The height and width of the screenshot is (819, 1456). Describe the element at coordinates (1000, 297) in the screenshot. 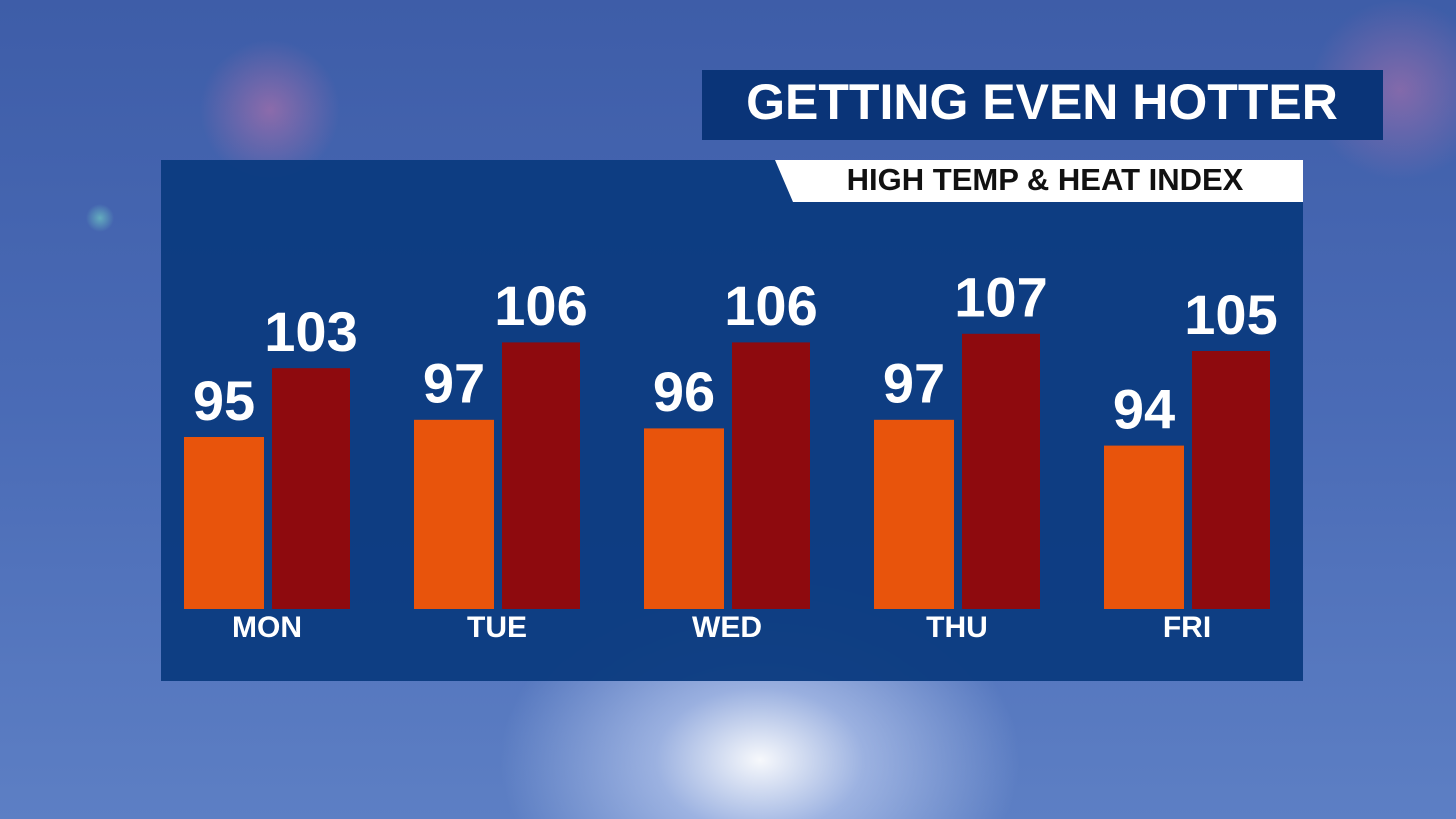

I see `value-label: 107` at that location.